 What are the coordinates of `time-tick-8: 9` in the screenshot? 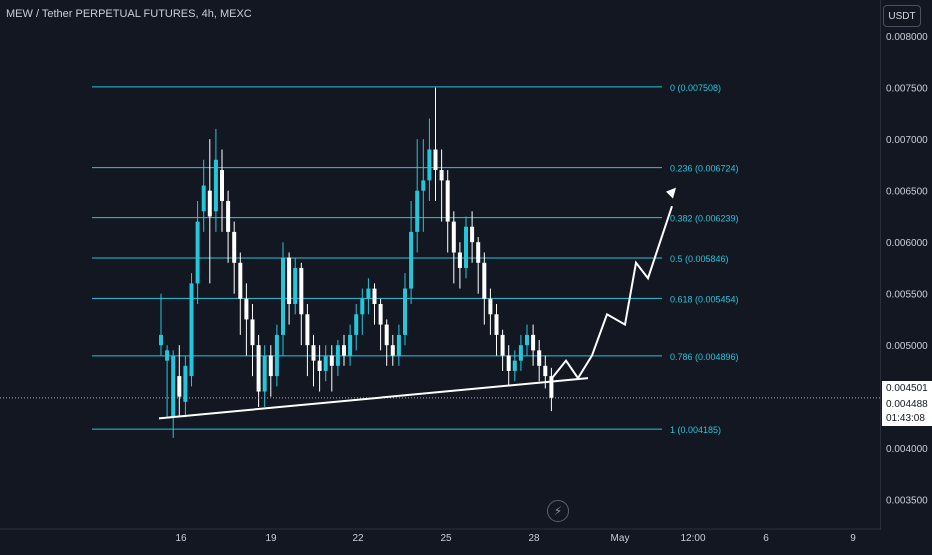 It's located at (853, 538).